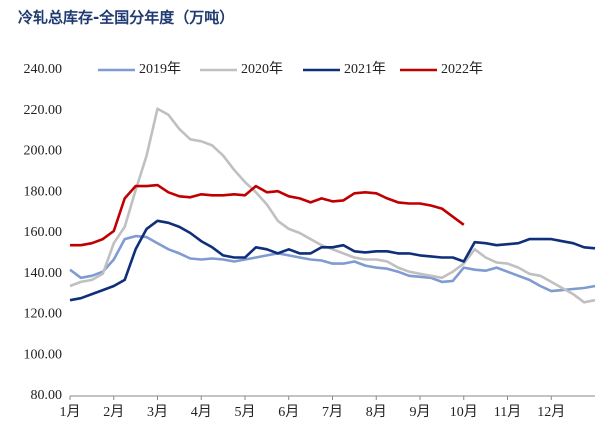  What do you see at coordinates (376, 412) in the screenshot?
I see `x-tick-label: 8月` at bounding box center [376, 412].